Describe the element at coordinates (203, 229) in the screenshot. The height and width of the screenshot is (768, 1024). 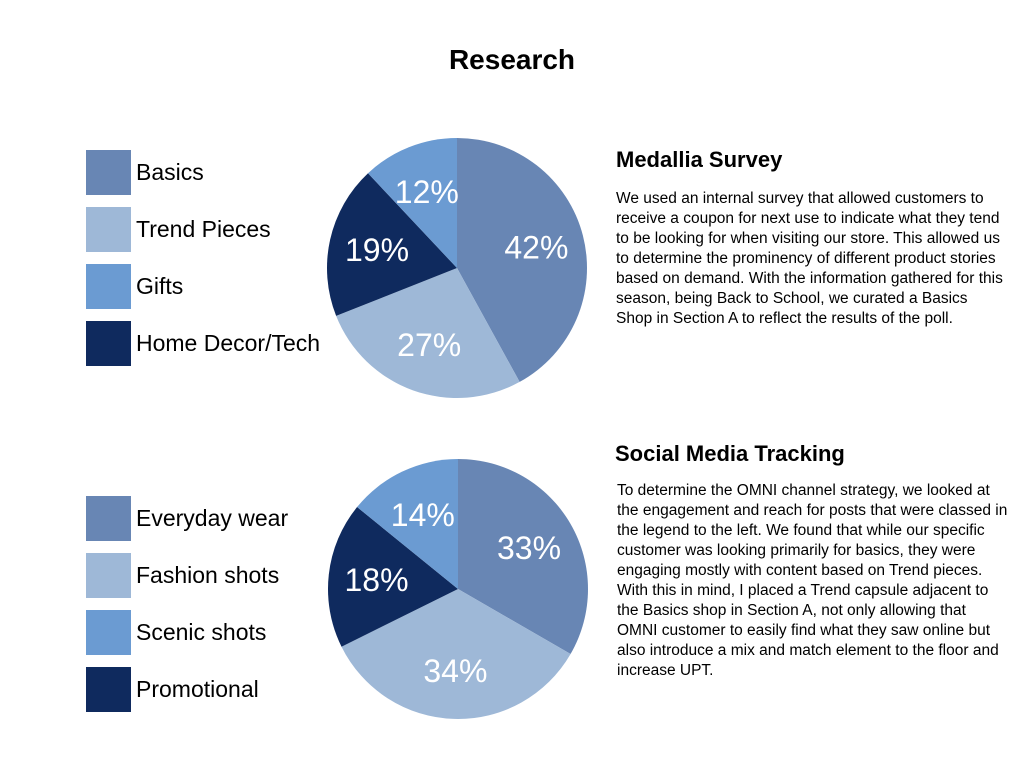
I see `legend-label-trend-pieces: Trend Pieces` at that location.